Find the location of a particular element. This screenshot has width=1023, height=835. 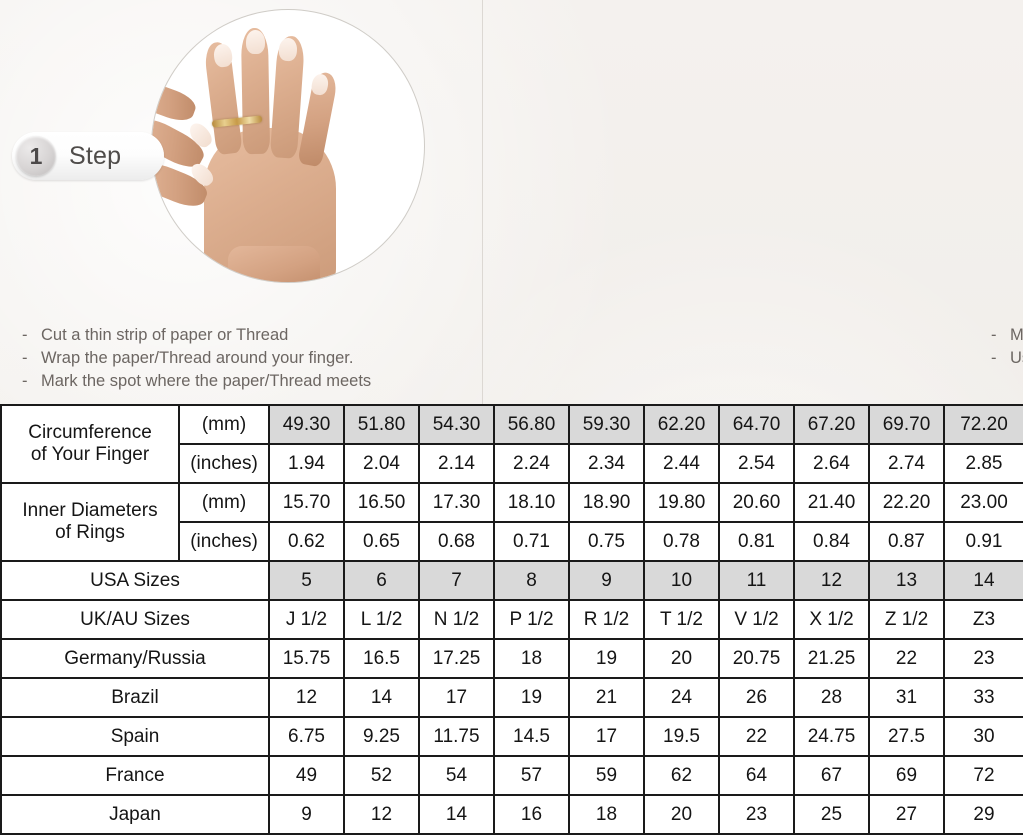

cell: 25 is located at coordinates (831, 814).